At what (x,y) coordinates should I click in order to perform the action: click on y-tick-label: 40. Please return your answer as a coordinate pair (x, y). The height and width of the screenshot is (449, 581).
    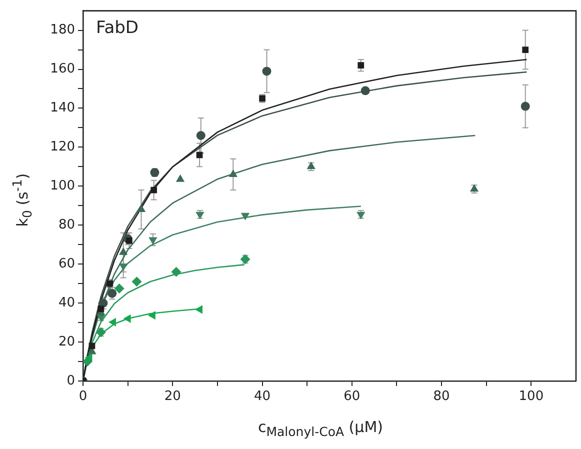
    Looking at the image, I should click on (66, 302).